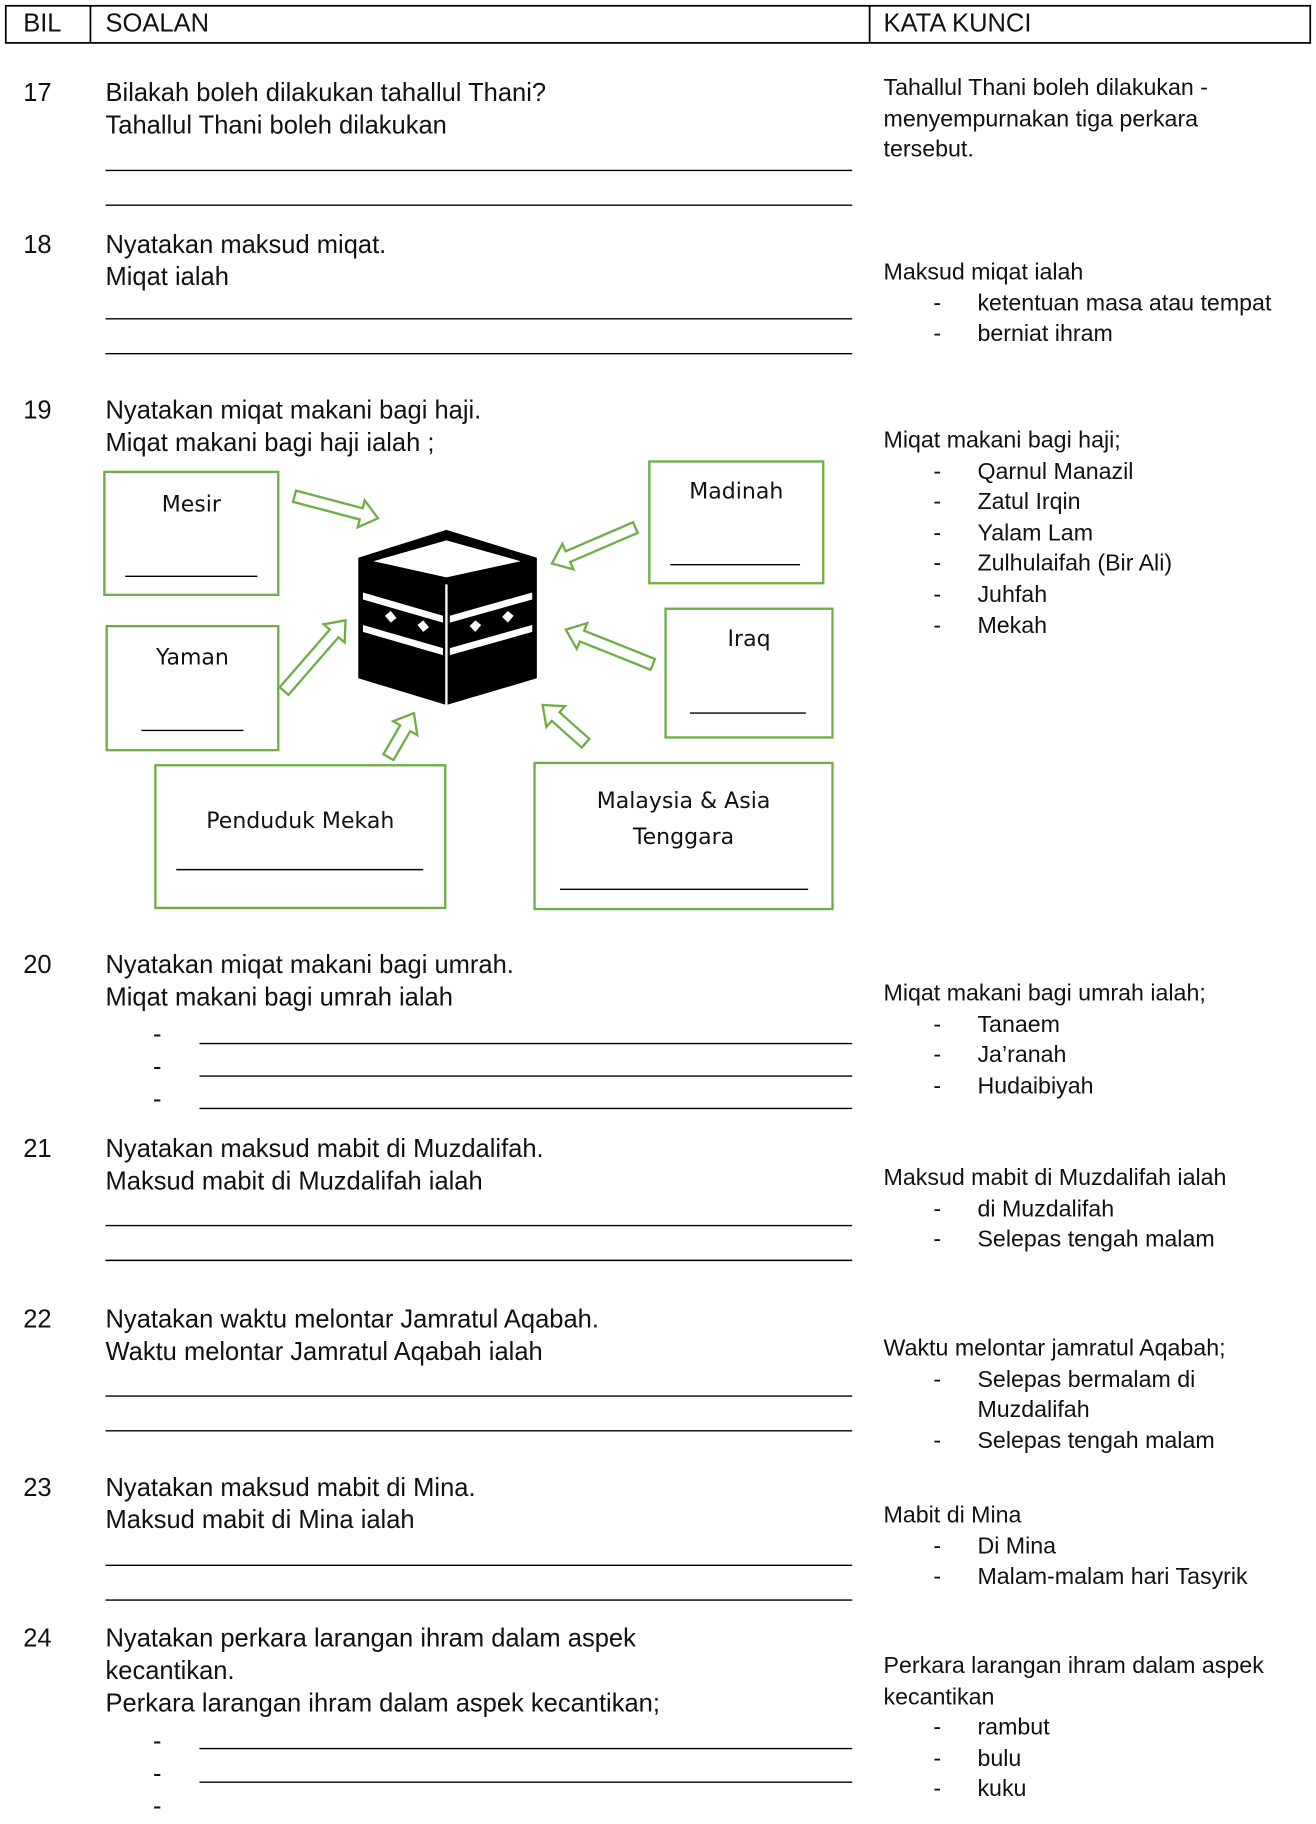 Image resolution: width=1316 pixels, height=1824 pixels. I want to click on answer-item: Zatul Irqin, so click(1111, 502).